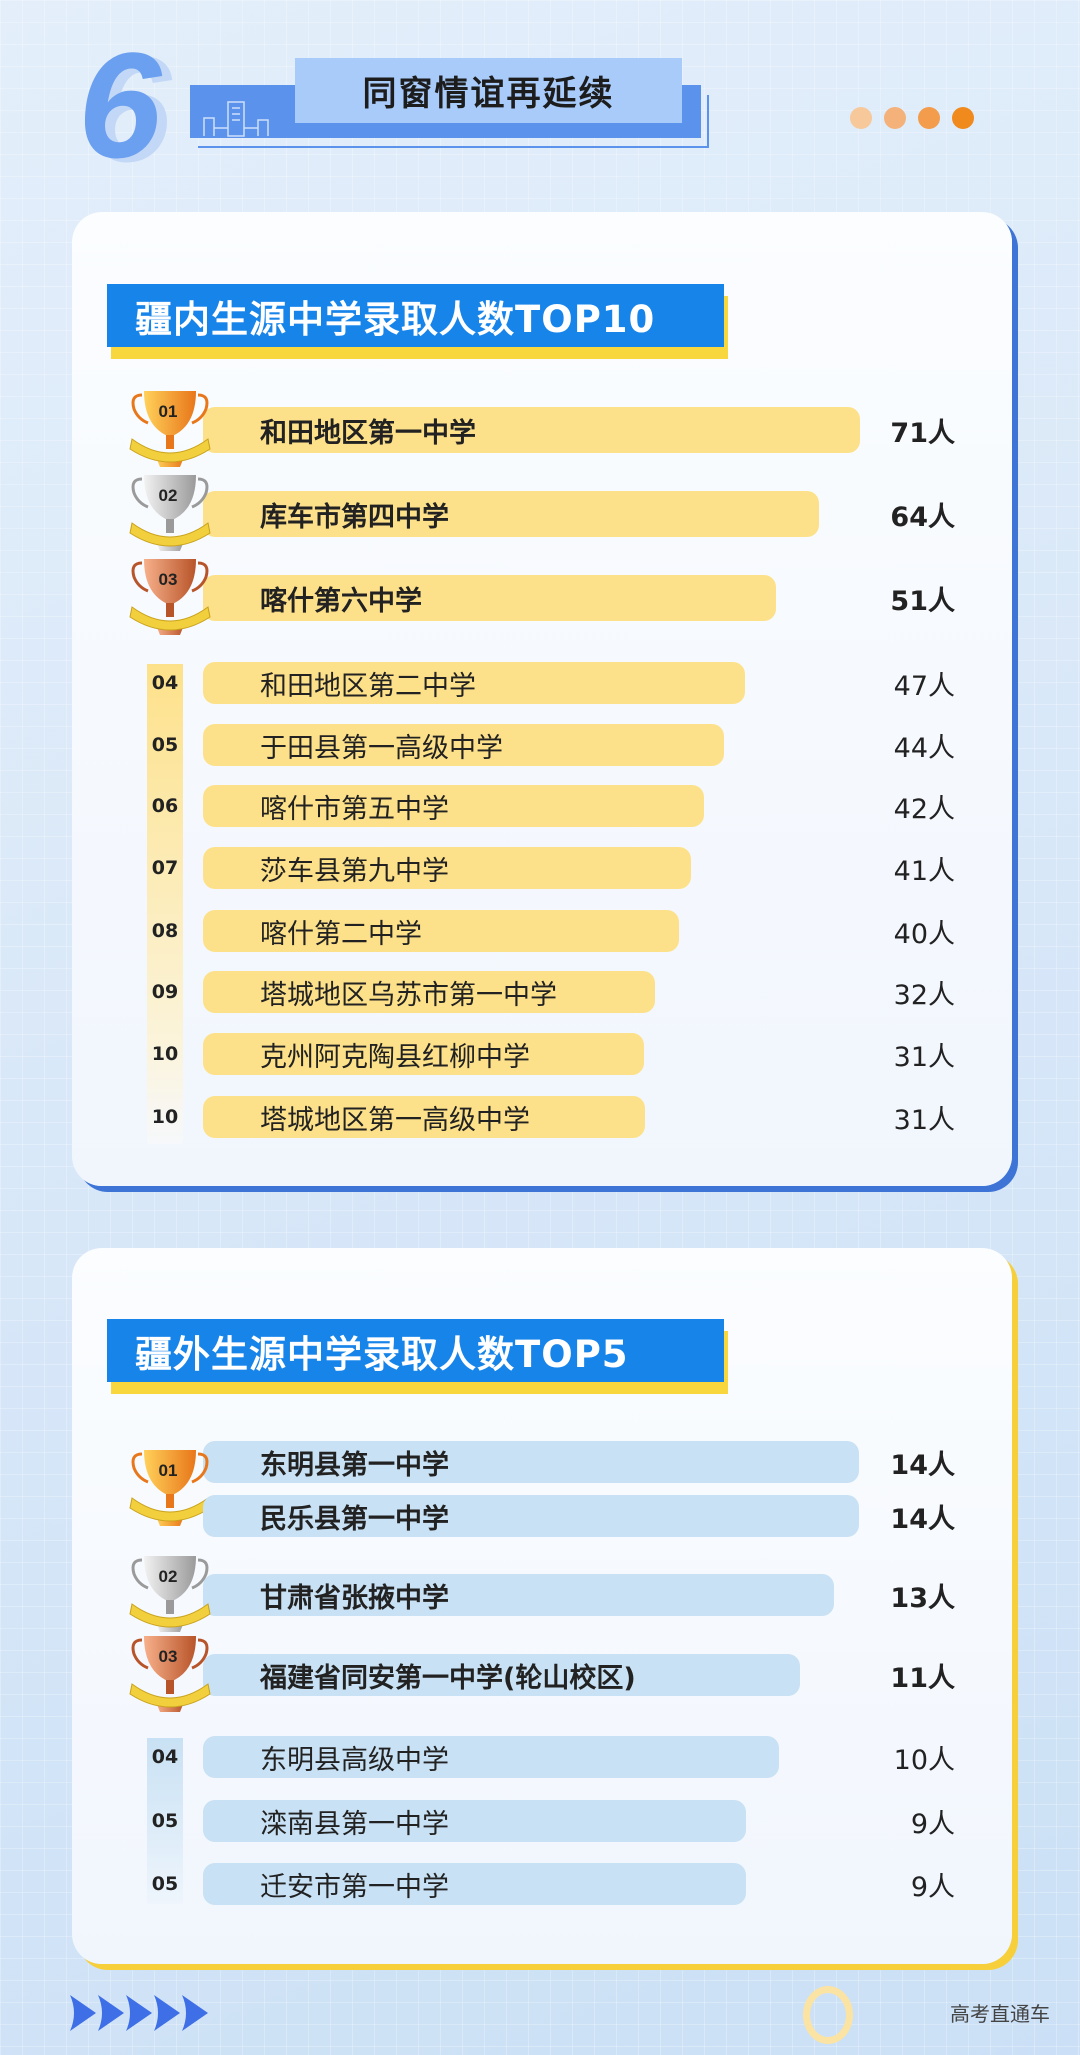 The image size is (1080, 2055). What do you see at coordinates (922, 1678) in the screenshot?
I see `admit-count: 11人` at bounding box center [922, 1678].